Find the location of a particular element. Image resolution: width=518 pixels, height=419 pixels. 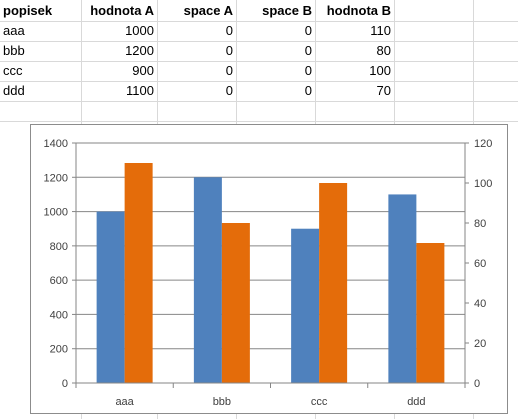

cell-hodnota-a: 1200 is located at coordinates (139, 50).